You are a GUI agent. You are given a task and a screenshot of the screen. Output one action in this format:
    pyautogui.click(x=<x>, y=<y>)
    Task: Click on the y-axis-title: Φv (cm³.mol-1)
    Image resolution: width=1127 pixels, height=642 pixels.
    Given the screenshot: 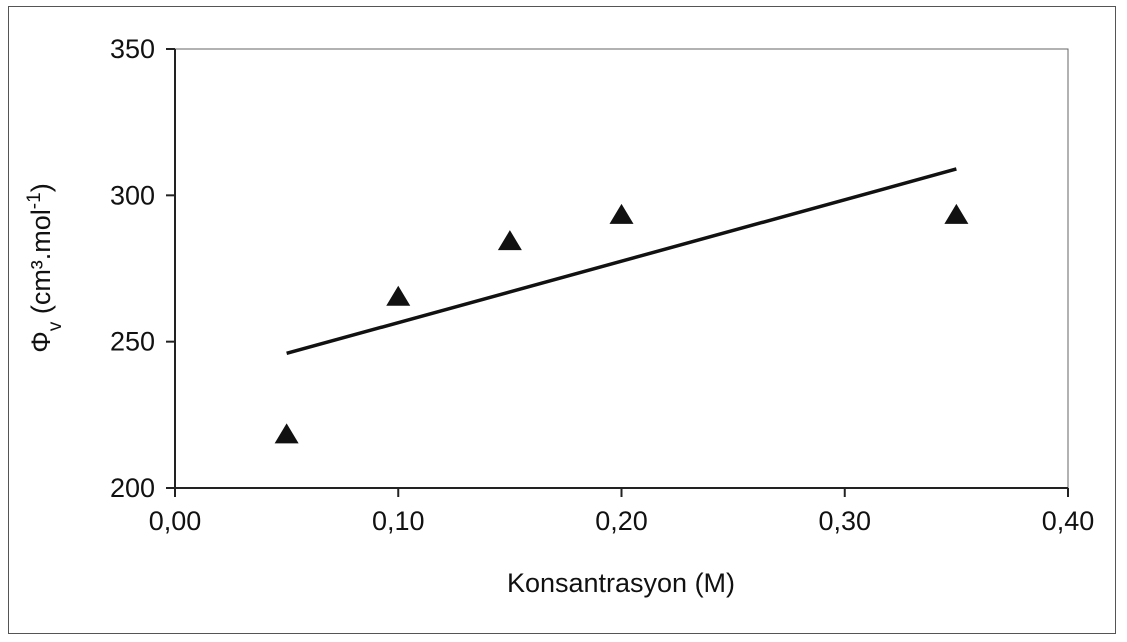 What is the action you would take?
    pyautogui.click(x=45, y=267)
    